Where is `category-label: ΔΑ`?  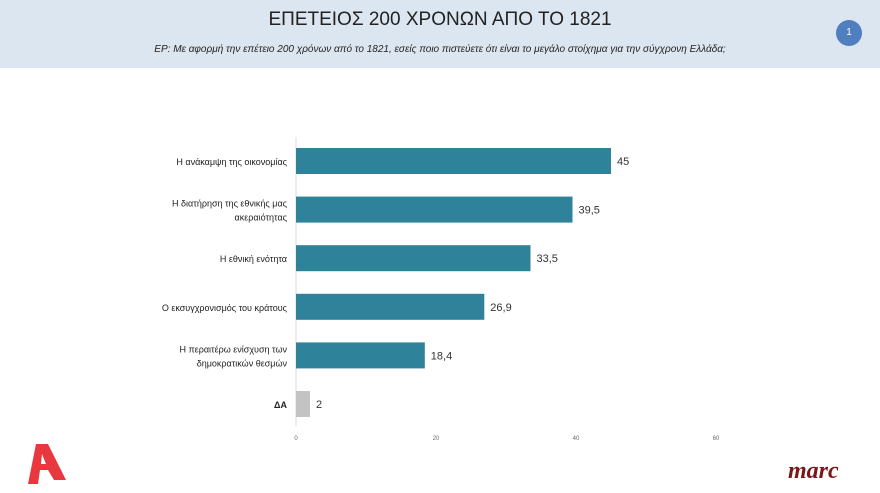 category-label: ΔΑ is located at coordinates (280, 405).